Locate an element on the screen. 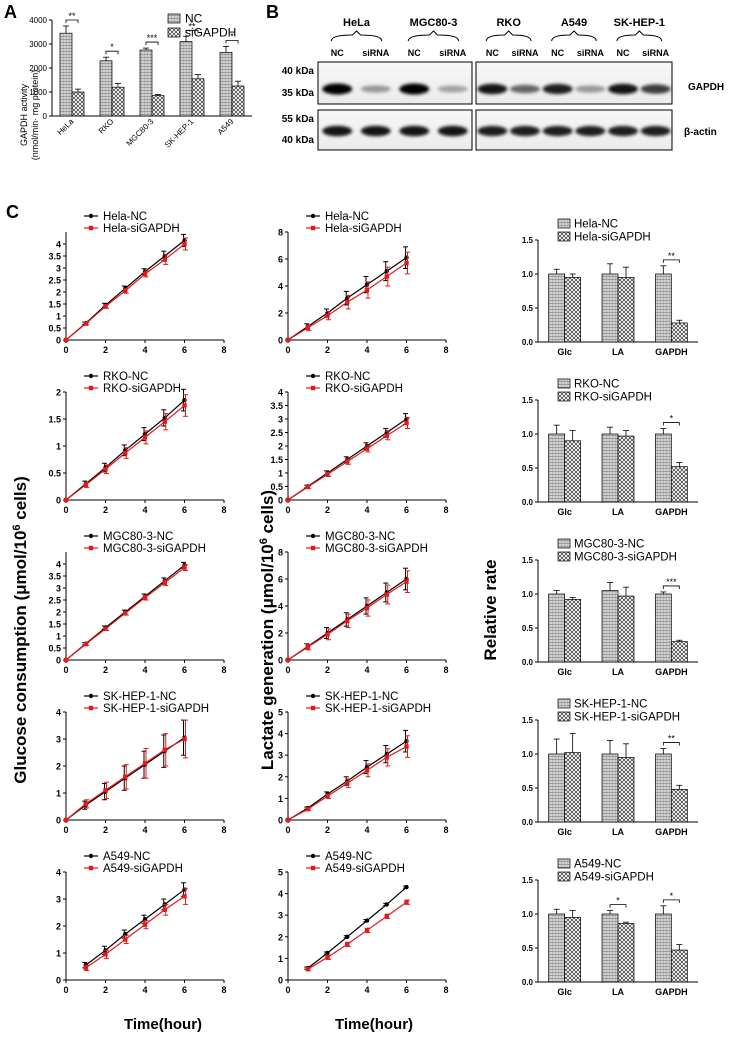  rate-a549-legend-label-si: A549-siGAPDH is located at coordinates (614, 878).